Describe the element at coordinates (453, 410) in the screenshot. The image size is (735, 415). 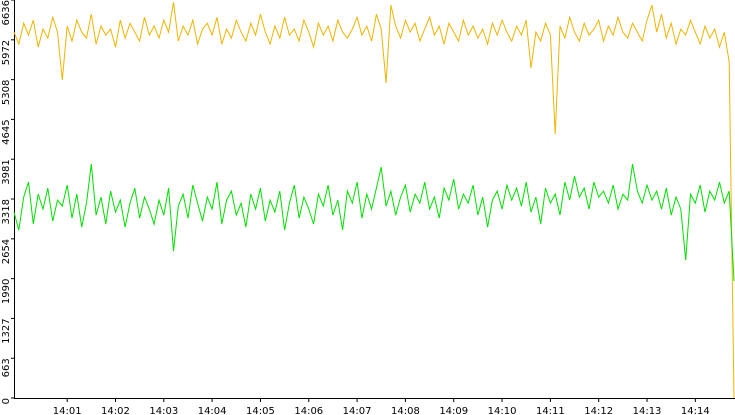
I see `x-tick-label: 14:09` at that location.